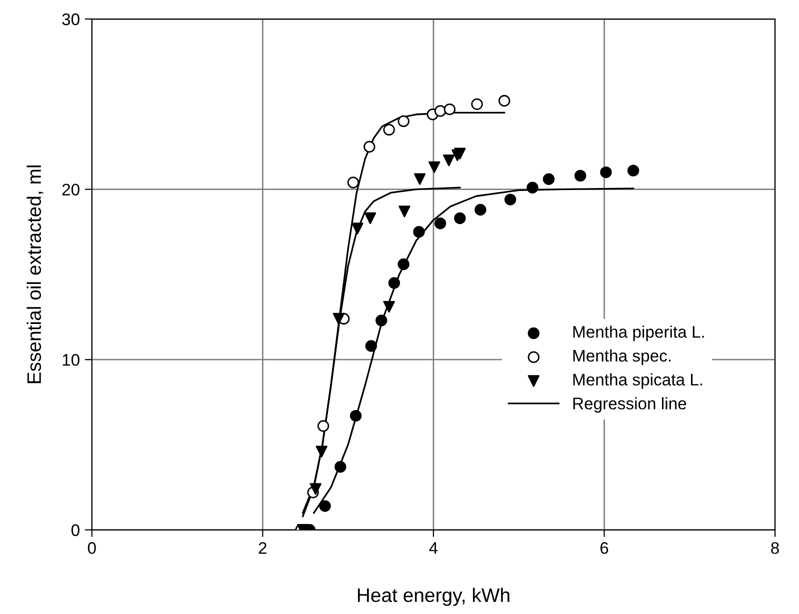 This screenshot has height=614, width=799. I want to click on x-tick-label: 4, so click(433, 548).